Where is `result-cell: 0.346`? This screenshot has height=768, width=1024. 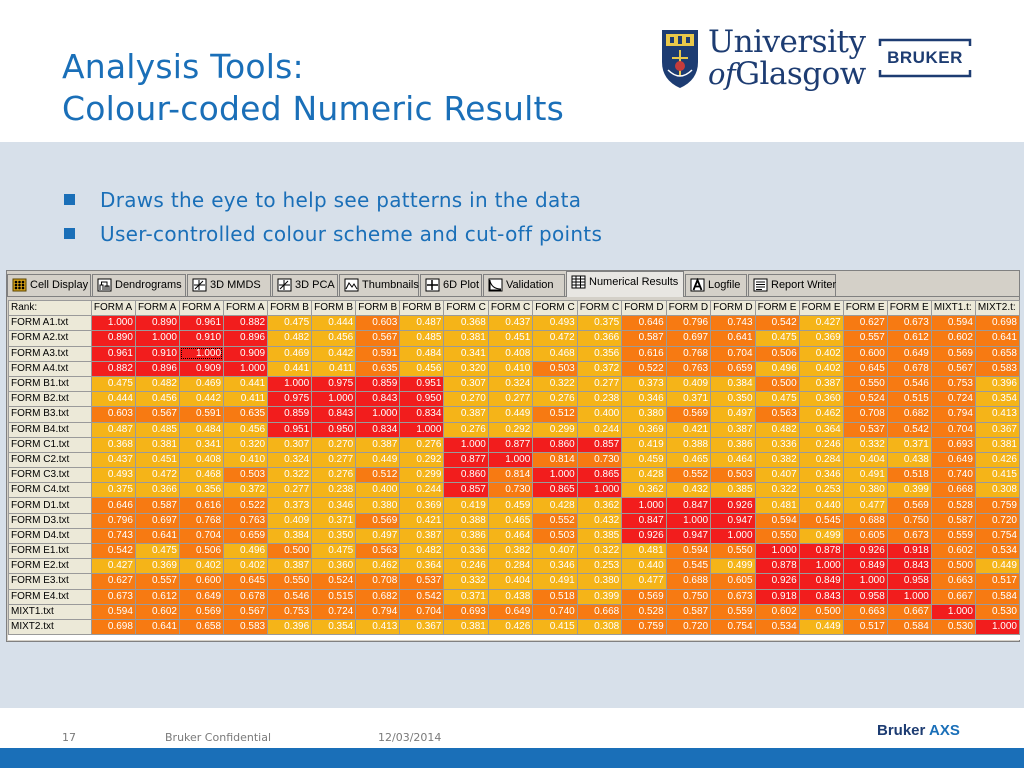
result-cell: 0.346 is located at coordinates (821, 475).